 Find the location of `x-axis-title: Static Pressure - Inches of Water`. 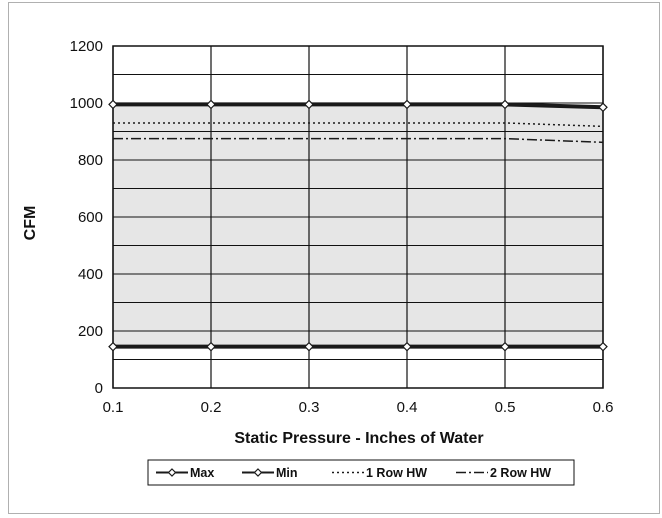

x-axis-title: Static Pressure - Inches of Water is located at coordinates (358, 438).